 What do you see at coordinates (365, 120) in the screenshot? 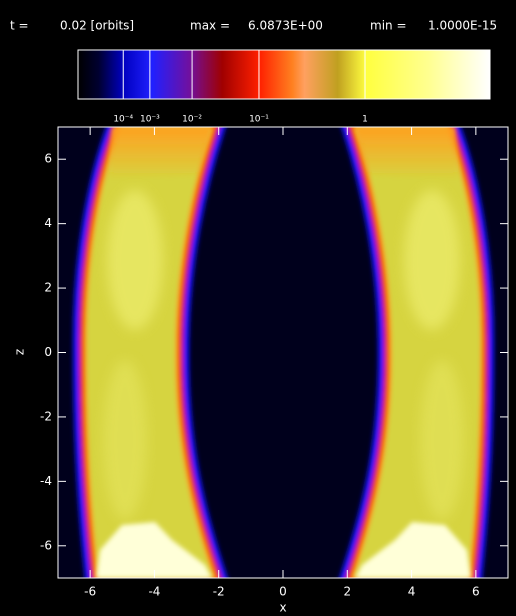
I see `colorbar-tick-label: 1` at bounding box center [365, 120].